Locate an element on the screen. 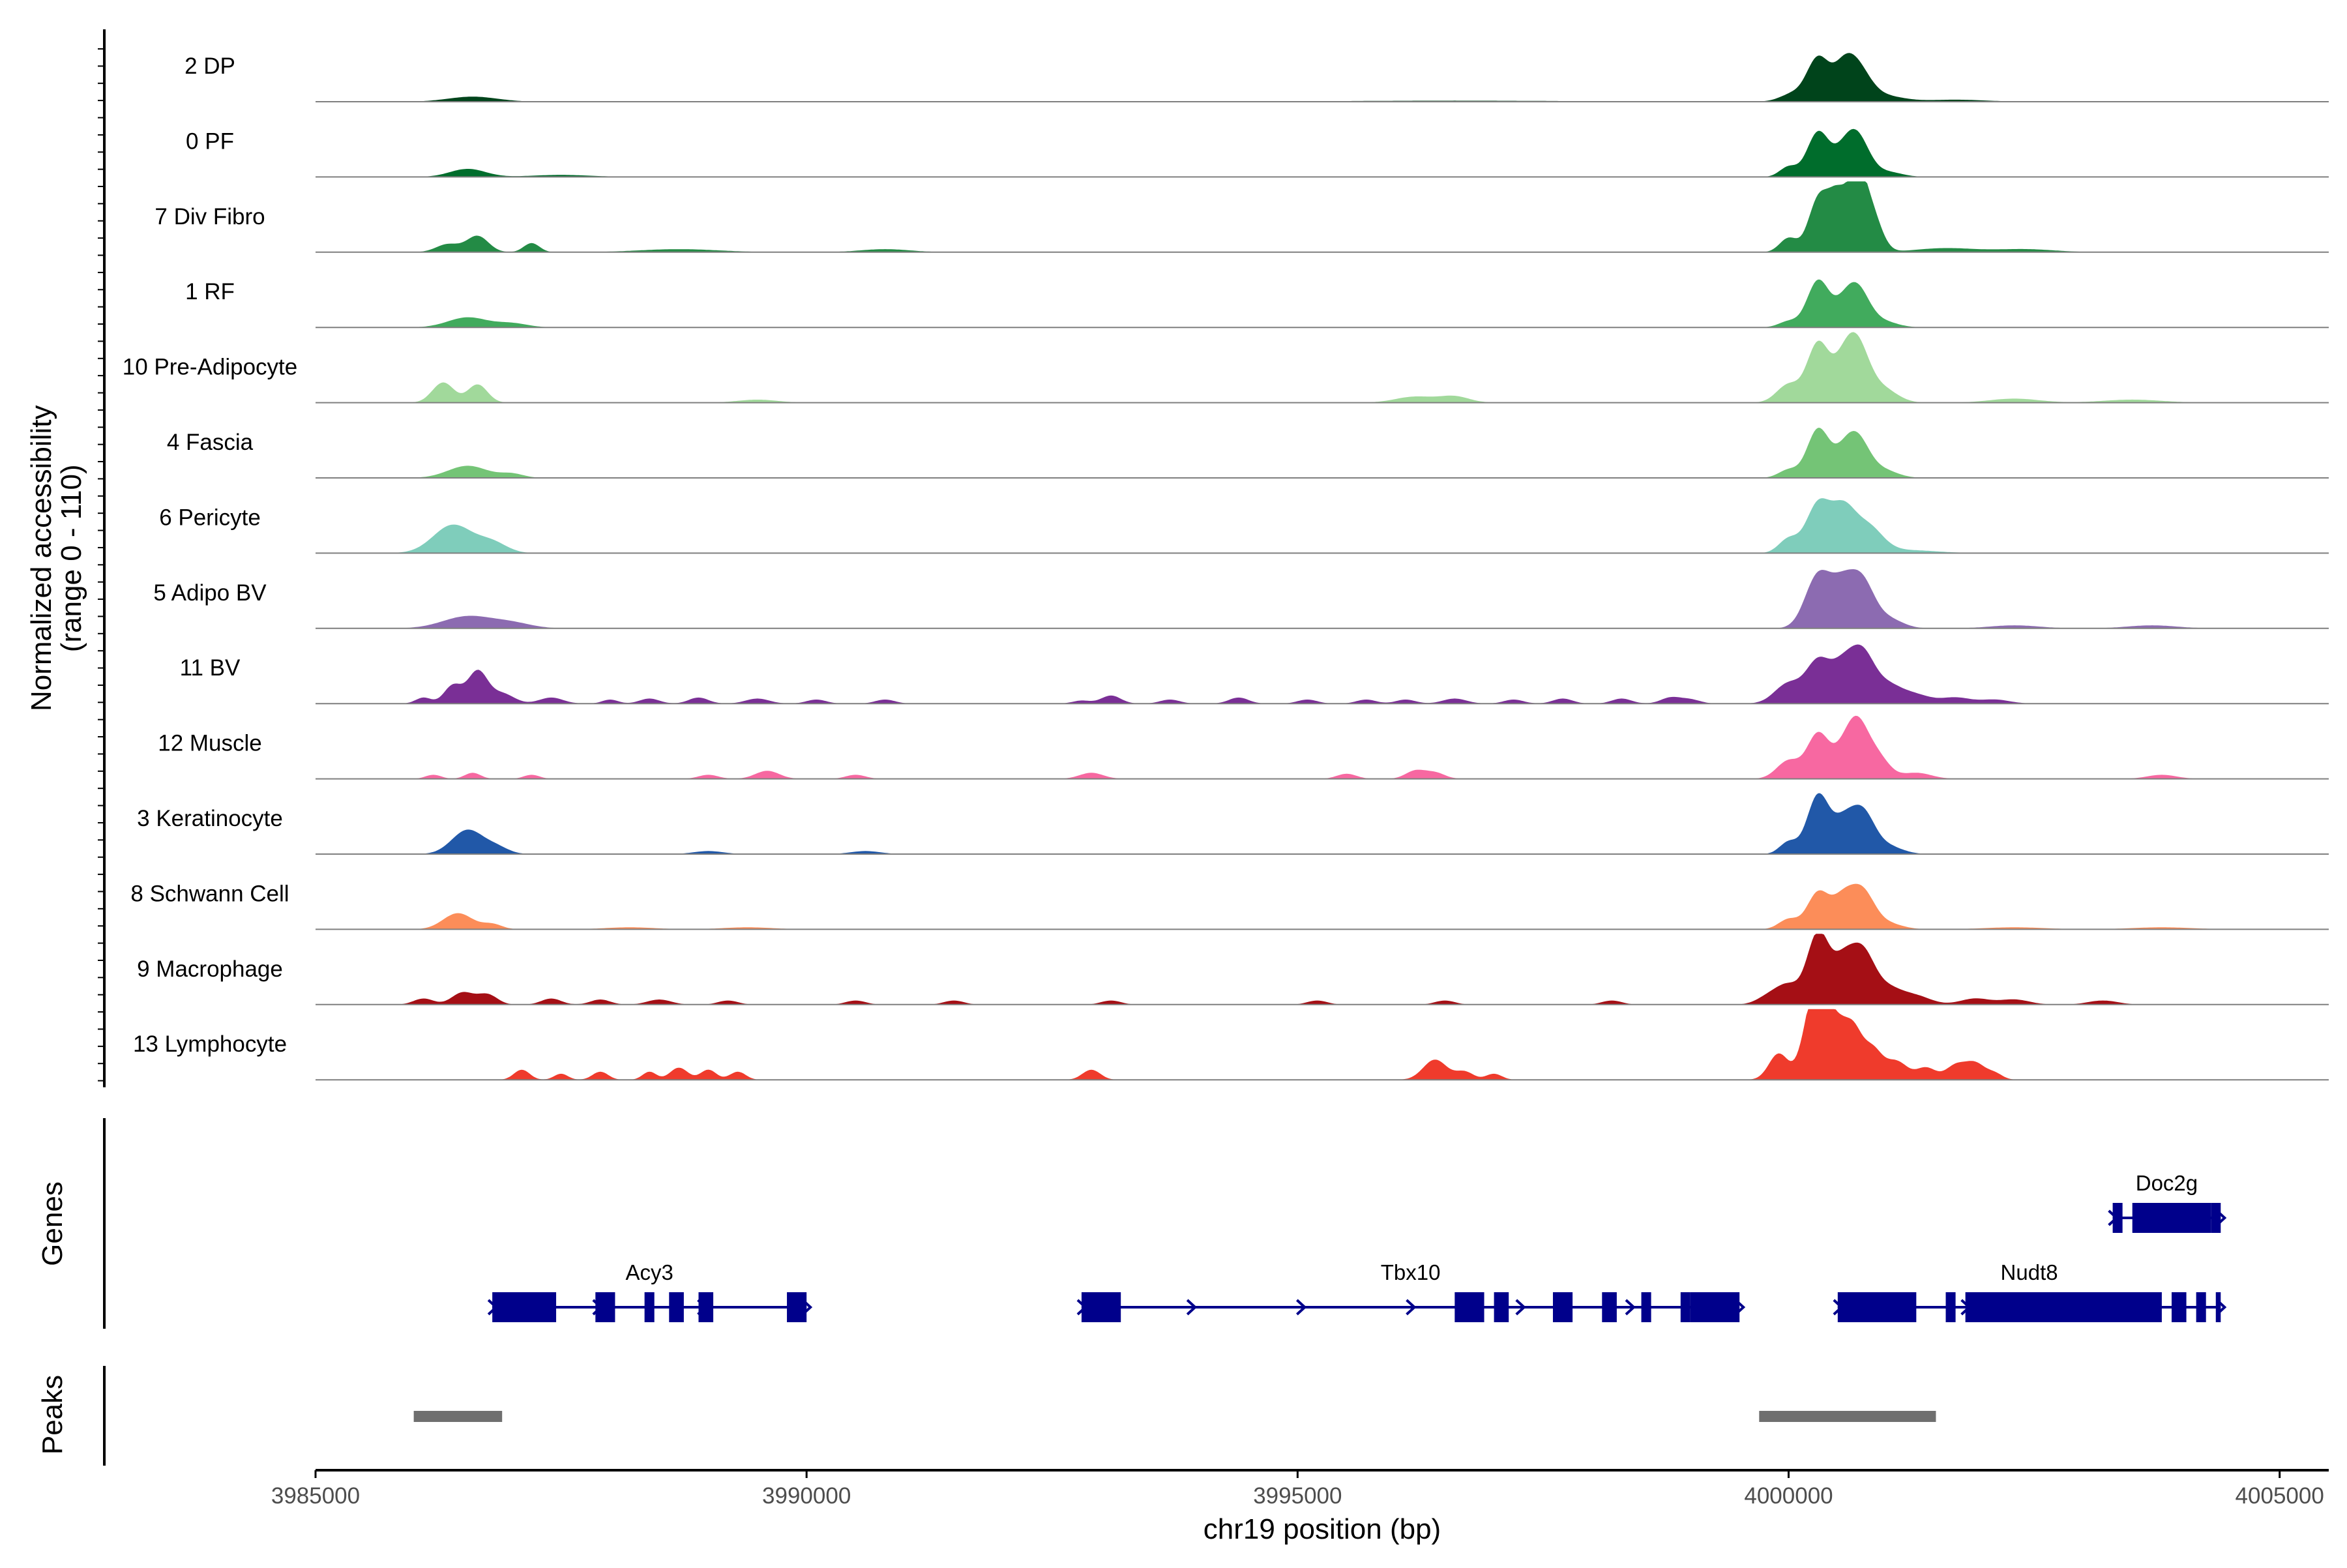 Image resolution: width=2347 pixels, height=1568 pixels. x-tick-label: 3990000 is located at coordinates (806, 1496).